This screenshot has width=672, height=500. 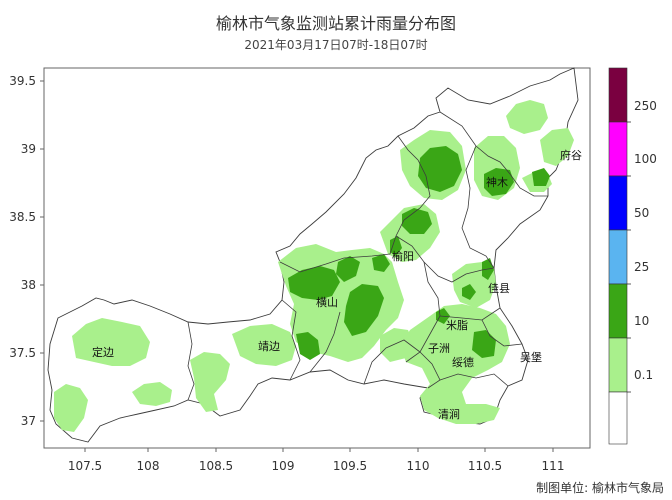 I want to click on place-label: 子洲, so click(x=439, y=348).